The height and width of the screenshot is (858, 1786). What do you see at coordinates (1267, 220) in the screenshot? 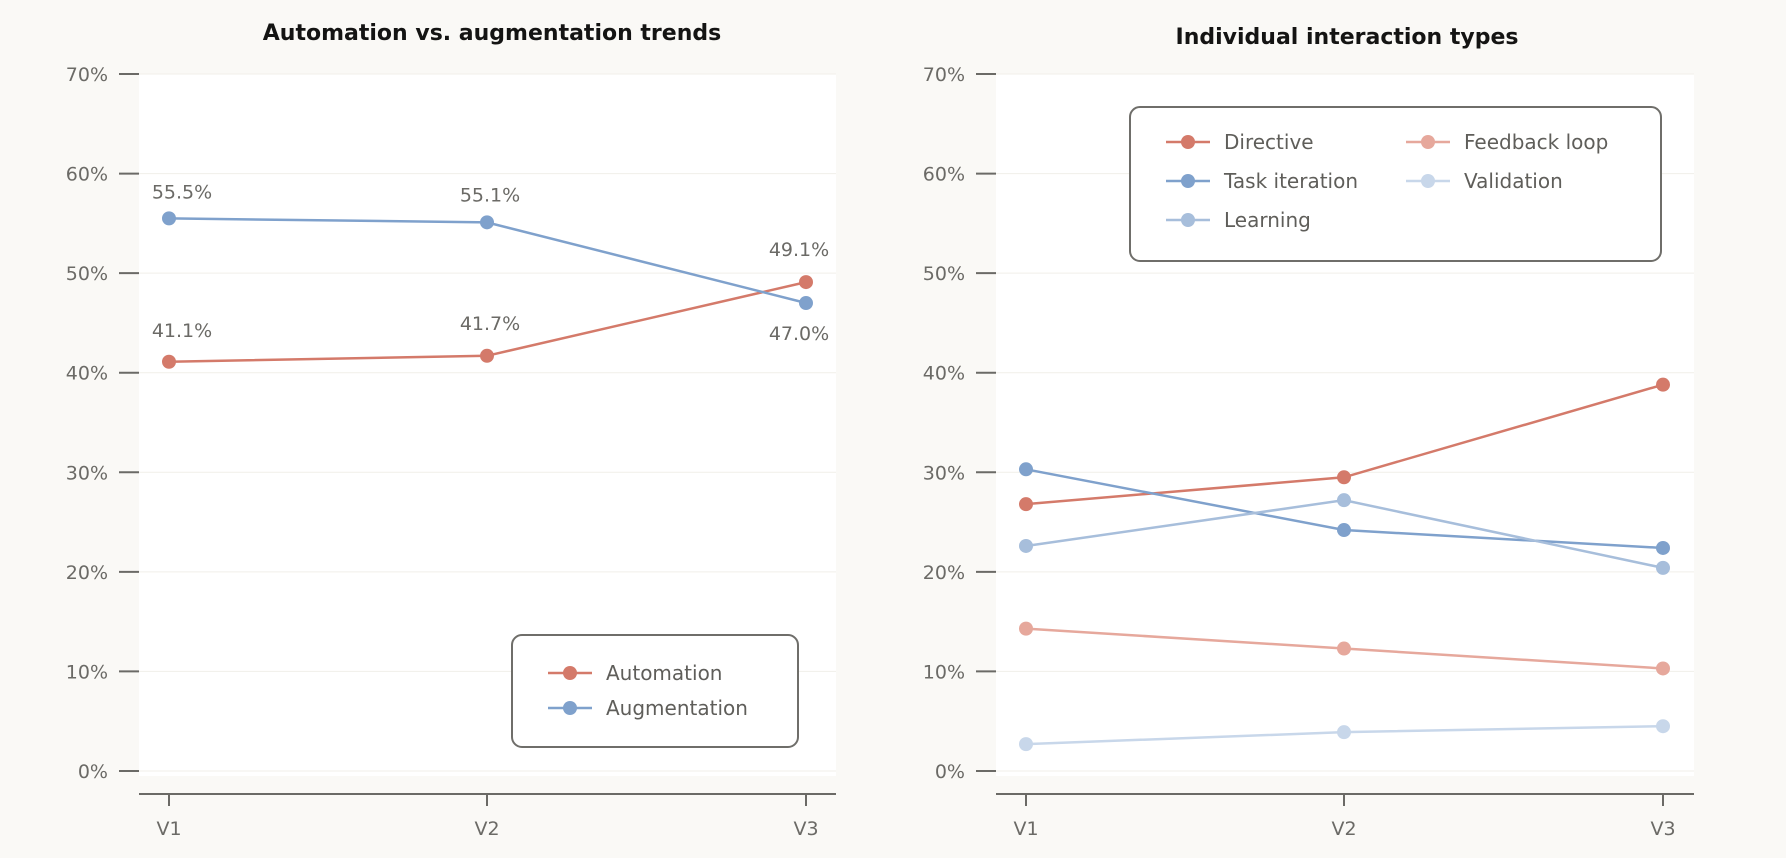
I see `legend-label: Learning` at bounding box center [1267, 220].